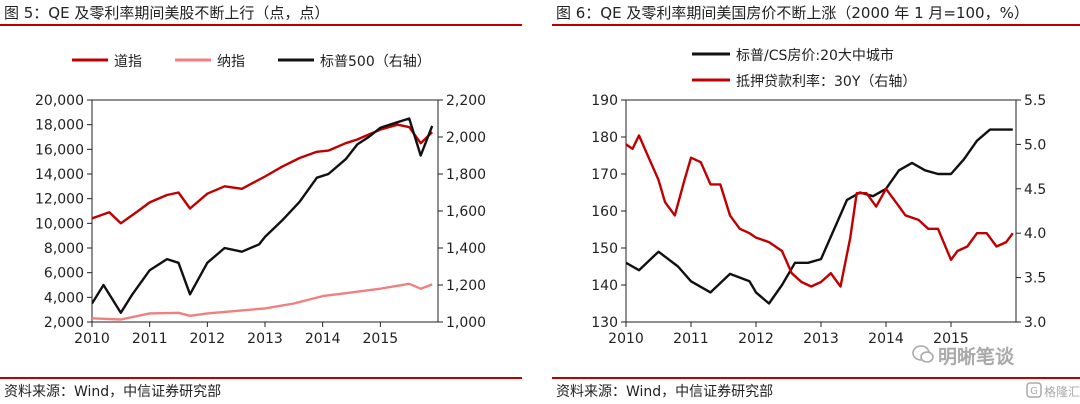 The height and width of the screenshot is (404, 1080). What do you see at coordinates (64, 323) in the screenshot?
I see `left-y-tick-label: 2,000` at bounding box center [64, 323].